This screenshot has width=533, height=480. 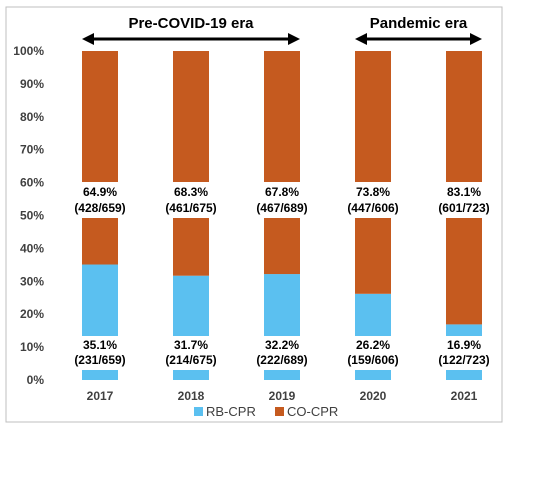 What do you see at coordinates (100, 396) in the screenshot?
I see `x-tick-label: 2017` at bounding box center [100, 396].